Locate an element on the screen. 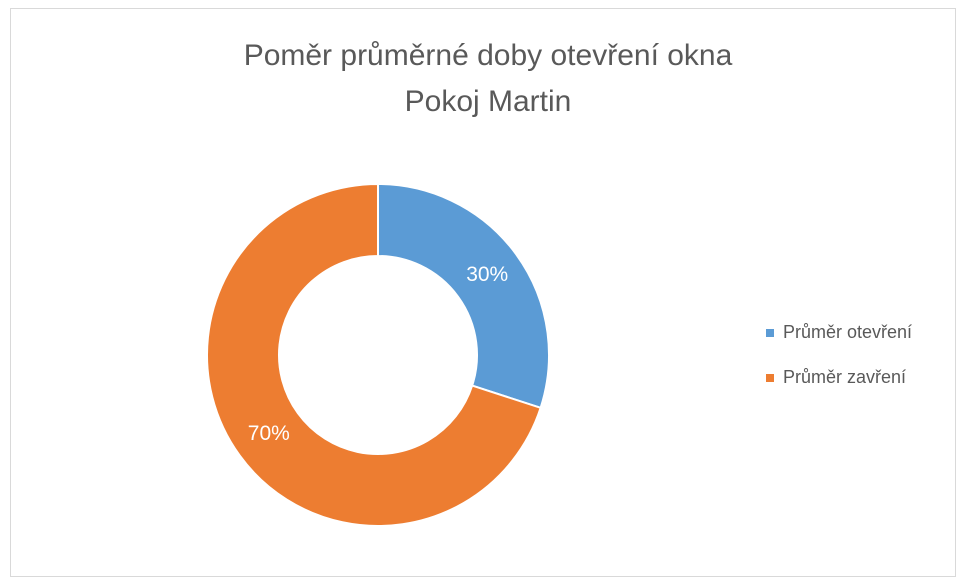 The width and height of the screenshot is (957, 578). legend-label: Průměr otevření is located at coordinates (847, 332).